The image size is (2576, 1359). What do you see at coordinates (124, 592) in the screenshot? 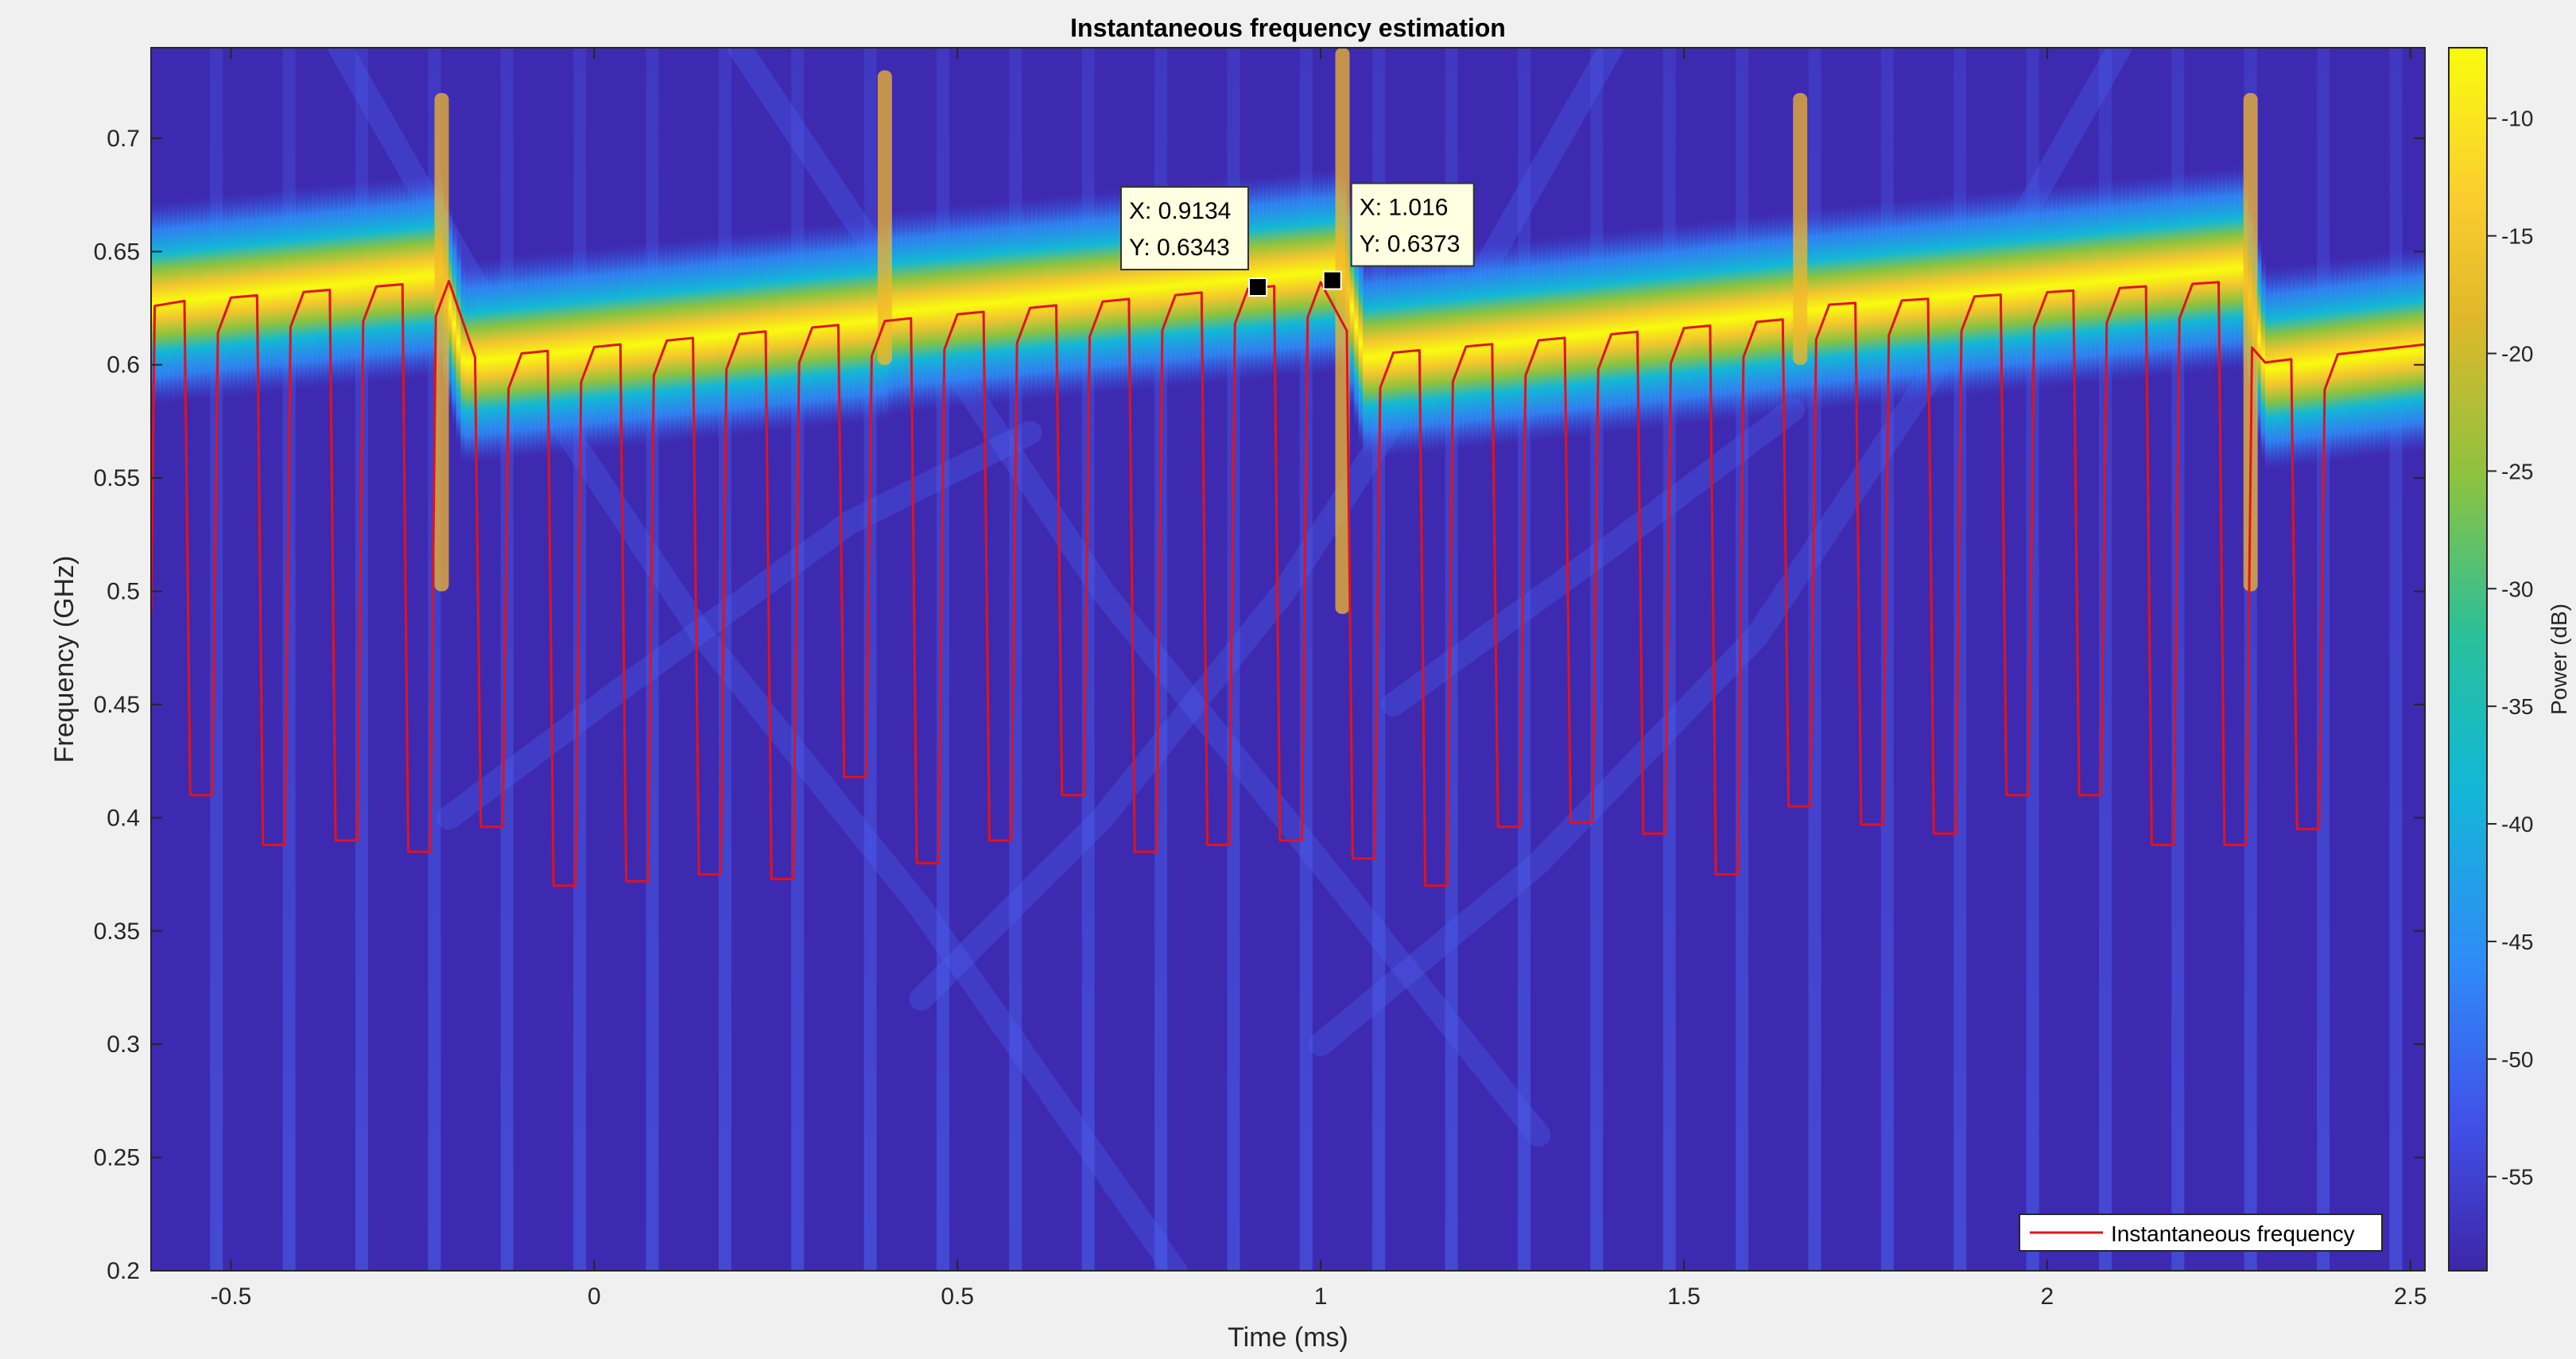
I see `y-tick-label: 0.5` at bounding box center [124, 592].